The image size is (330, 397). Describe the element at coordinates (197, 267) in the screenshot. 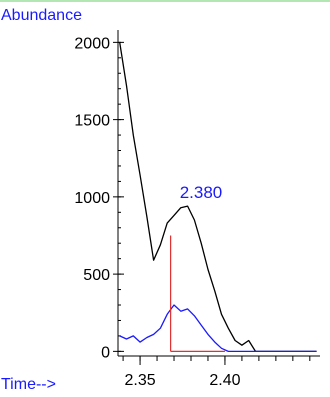

I see `annotation-layer: 2.380` at that location.